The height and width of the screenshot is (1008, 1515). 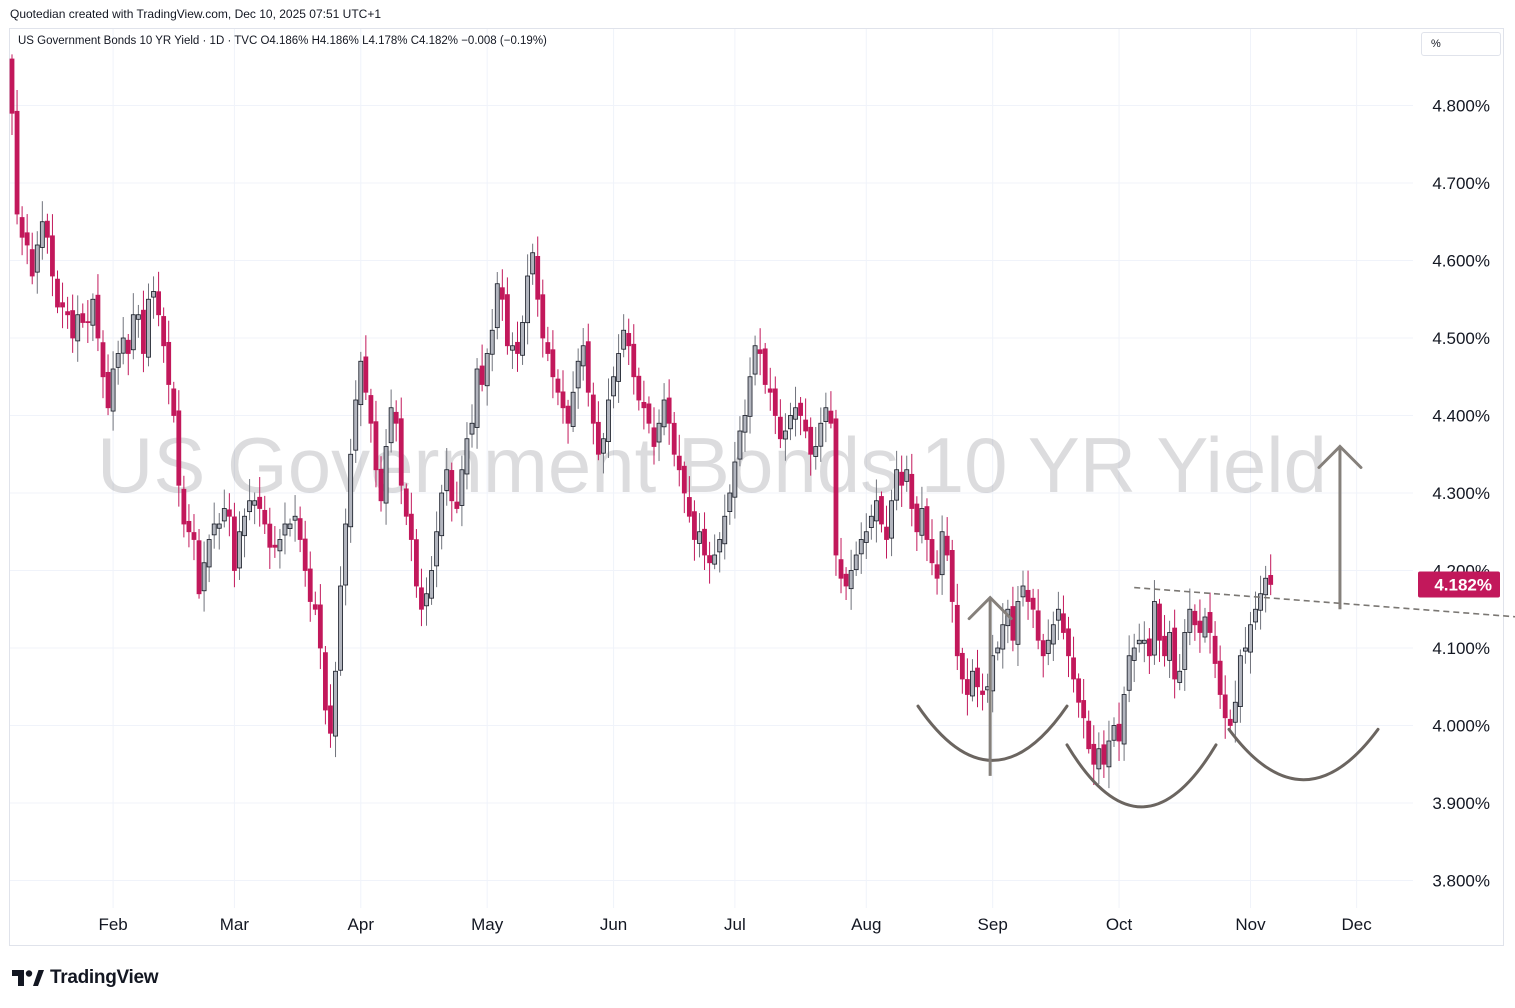 I want to click on y-tick-label: 3.900%, so click(x=1461, y=803).